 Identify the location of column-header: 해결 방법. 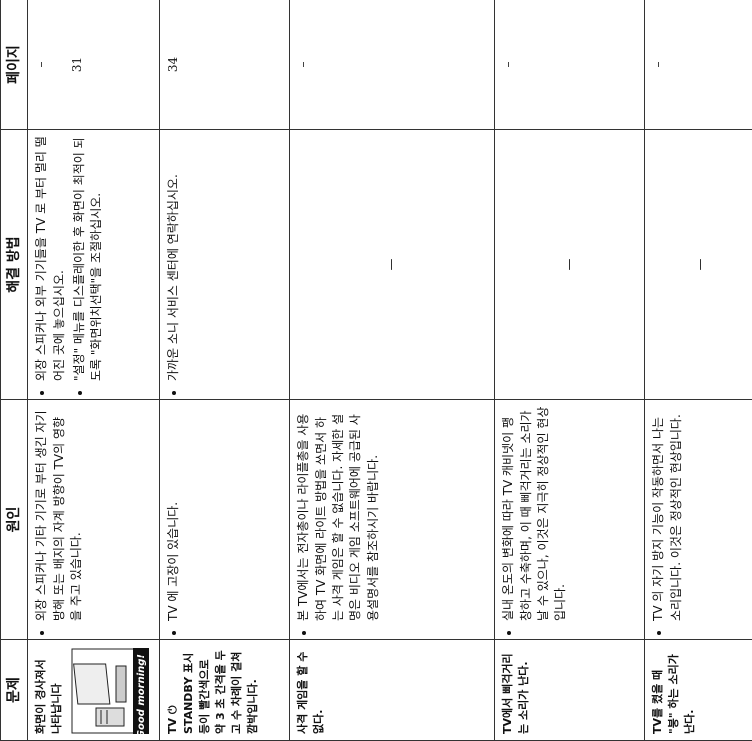
(14, 264).